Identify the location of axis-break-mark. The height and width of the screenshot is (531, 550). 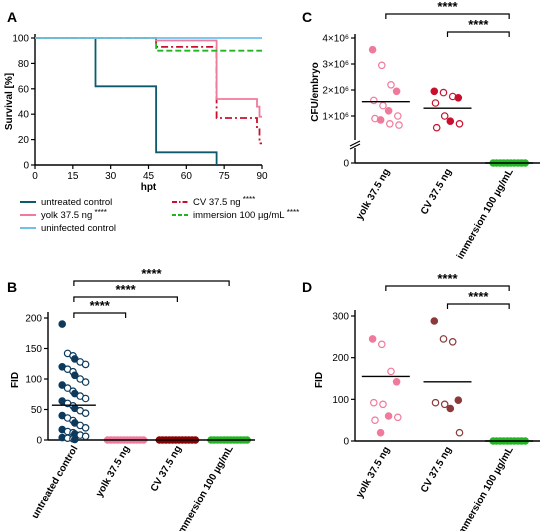
(355, 143).